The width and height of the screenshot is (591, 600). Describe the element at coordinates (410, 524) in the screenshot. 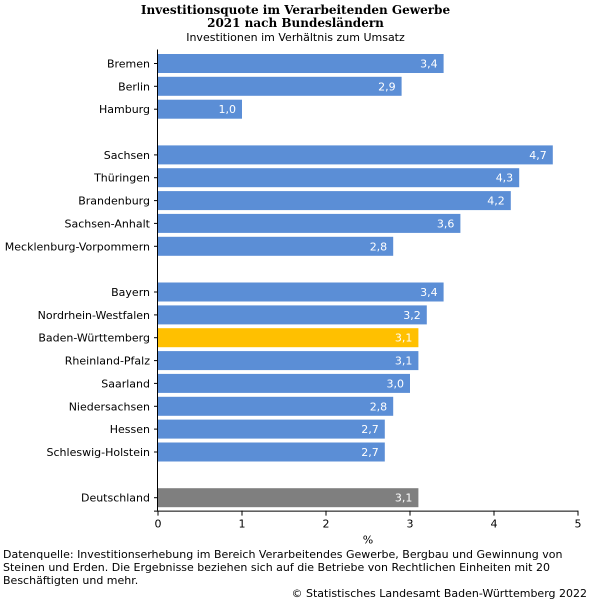

I see `x-tick-label: 3` at that location.